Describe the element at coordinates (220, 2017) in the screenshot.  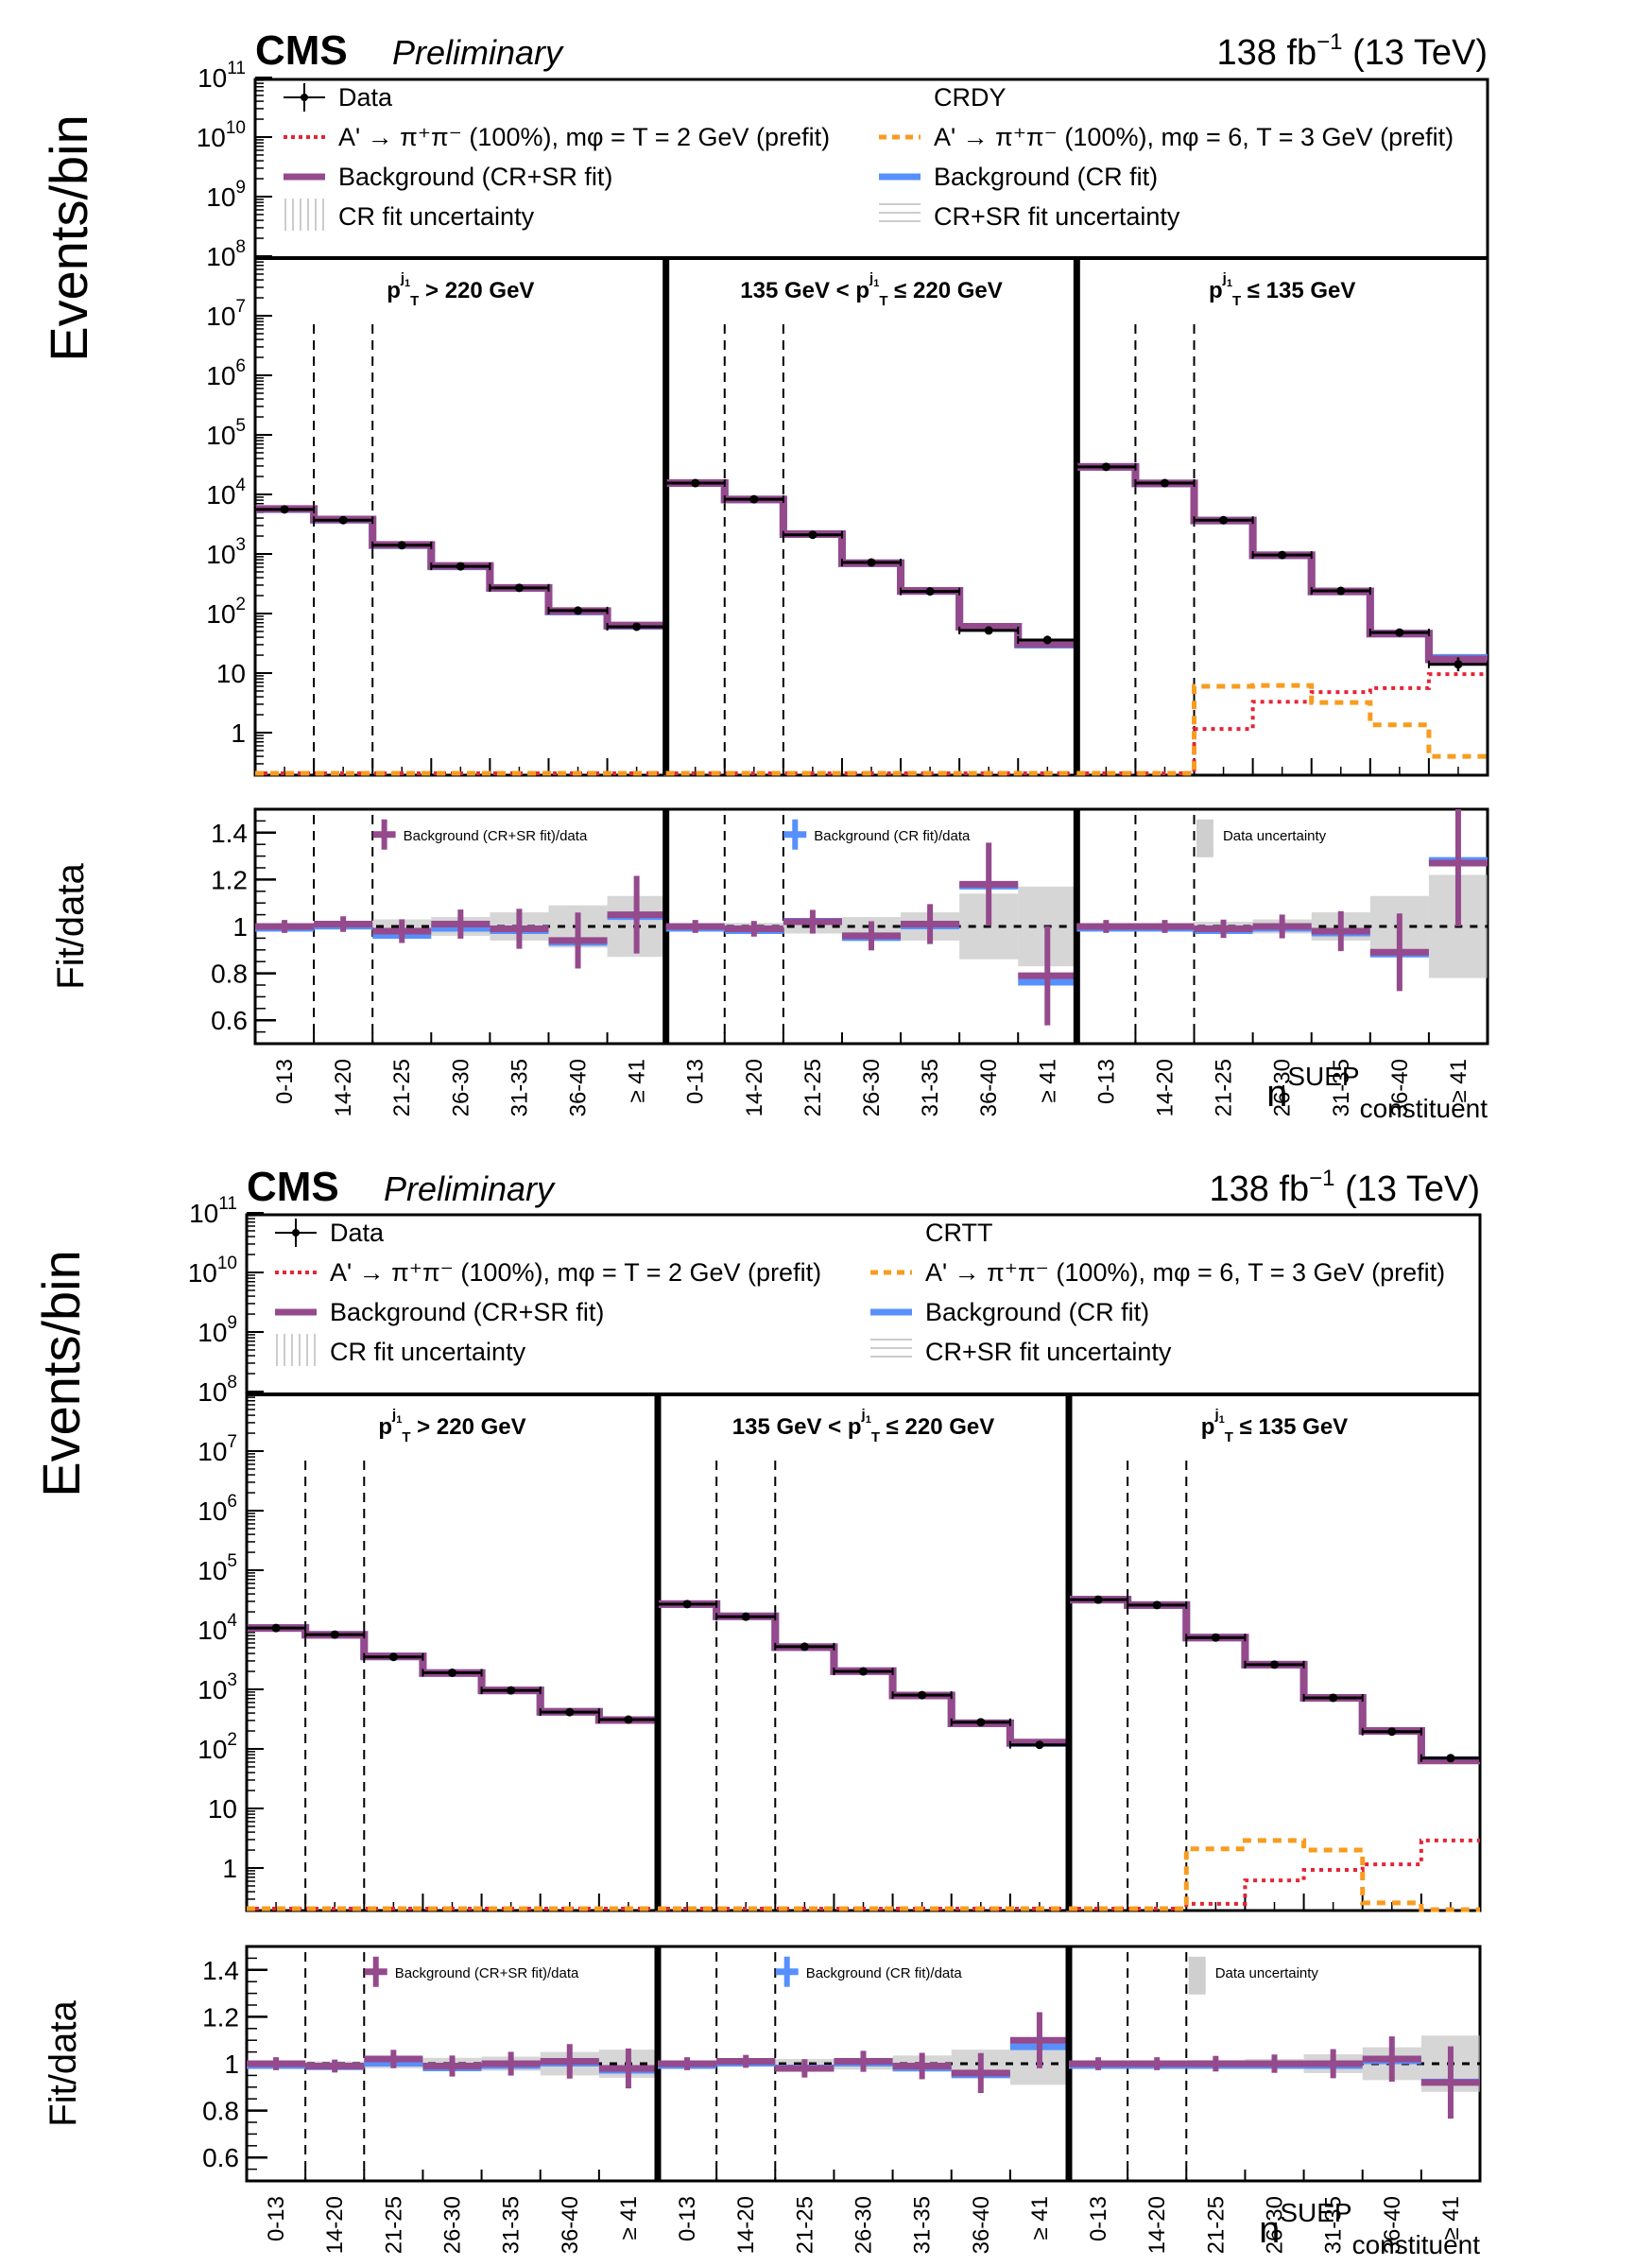
I see `ratio-tick-label: 1.2` at that location.